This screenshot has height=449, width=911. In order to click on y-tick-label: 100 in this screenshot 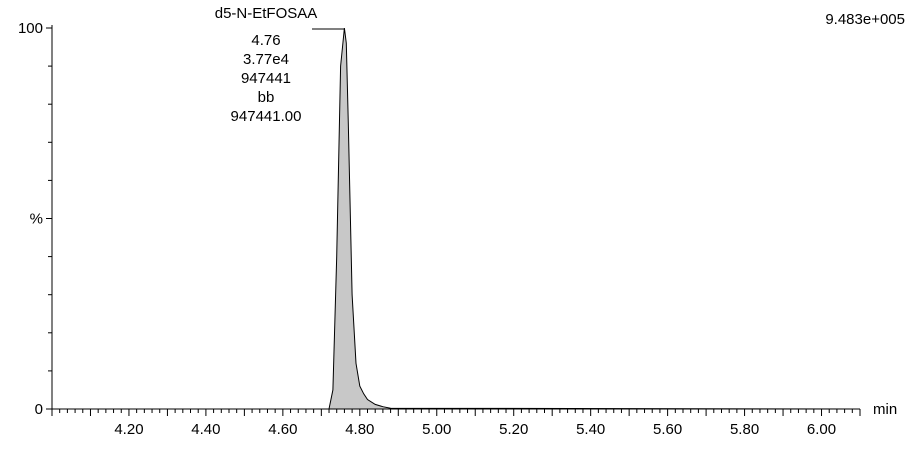, I will do `click(30, 28)`.